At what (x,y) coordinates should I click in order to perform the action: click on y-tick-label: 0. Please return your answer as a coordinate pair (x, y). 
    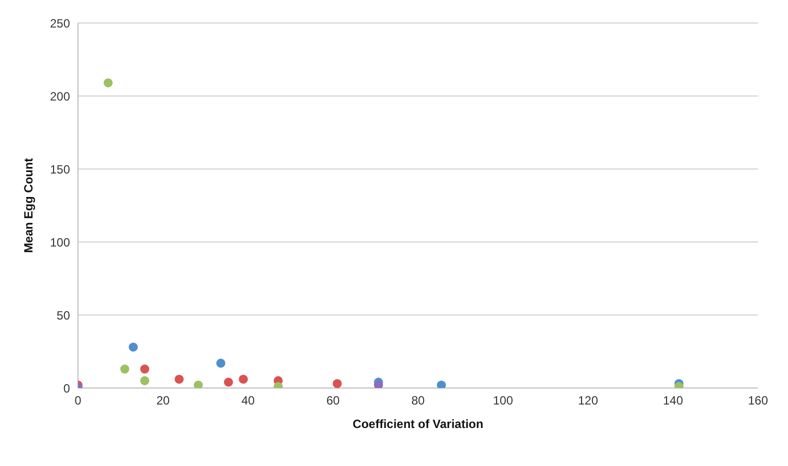
    Looking at the image, I should click on (66, 388).